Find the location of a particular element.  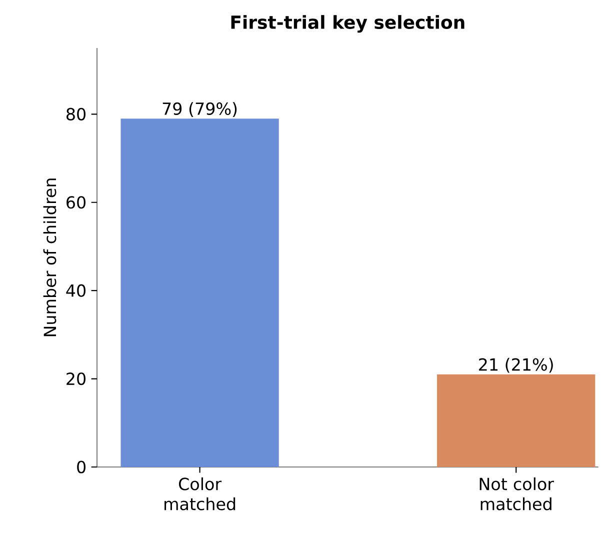

y-tick-label: 40 is located at coordinates (76, 290).